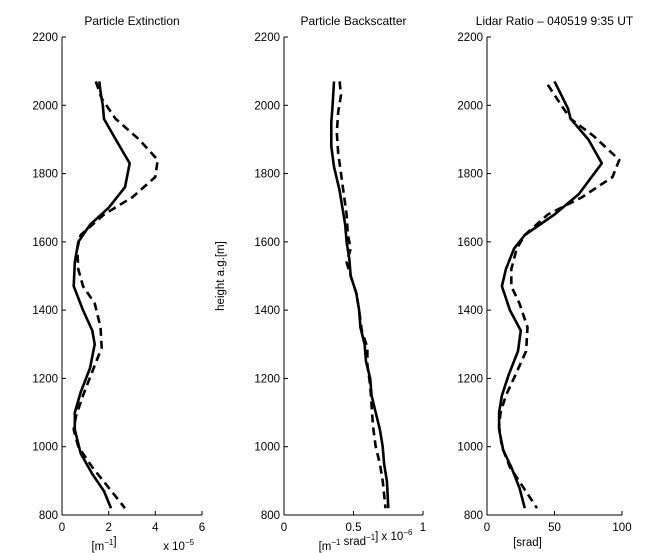 The image size is (654, 553). What do you see at coordinates (108, 528) in the screenshot?
I see `x-tick-label: 2` at bounding box center [108, 528].